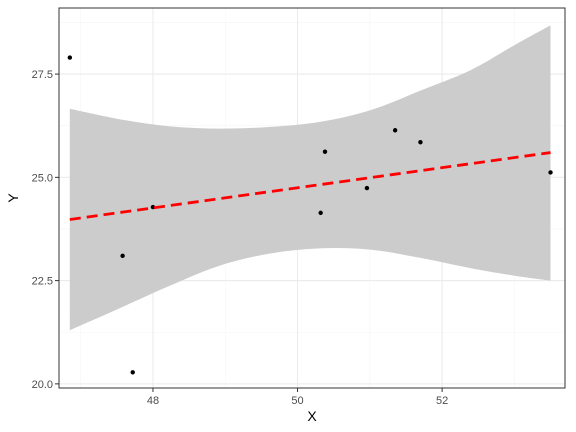  What do you see at coordinates (42, 385) in the screenshot?
I see `y-tick-label: 20.0` at bounding box center [42, 385].